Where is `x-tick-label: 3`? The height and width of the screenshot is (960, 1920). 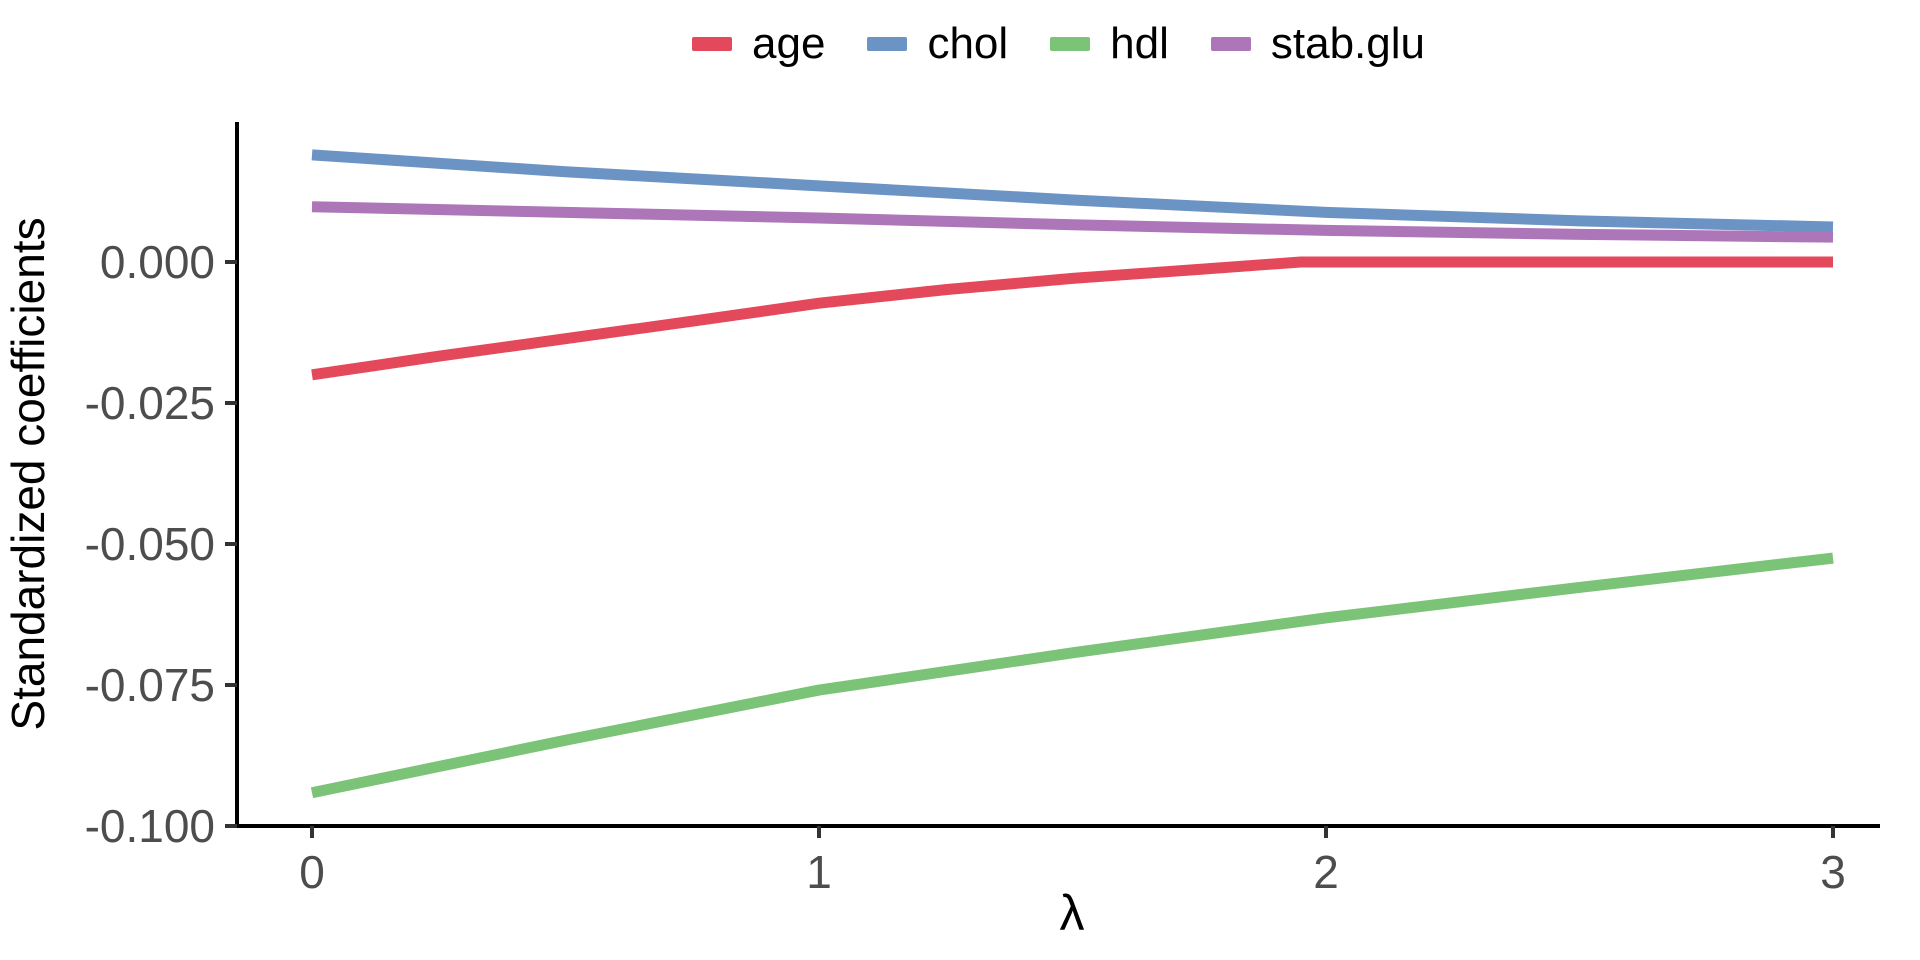
x-tick-label: 3 is located at coordinates (1833, 872).